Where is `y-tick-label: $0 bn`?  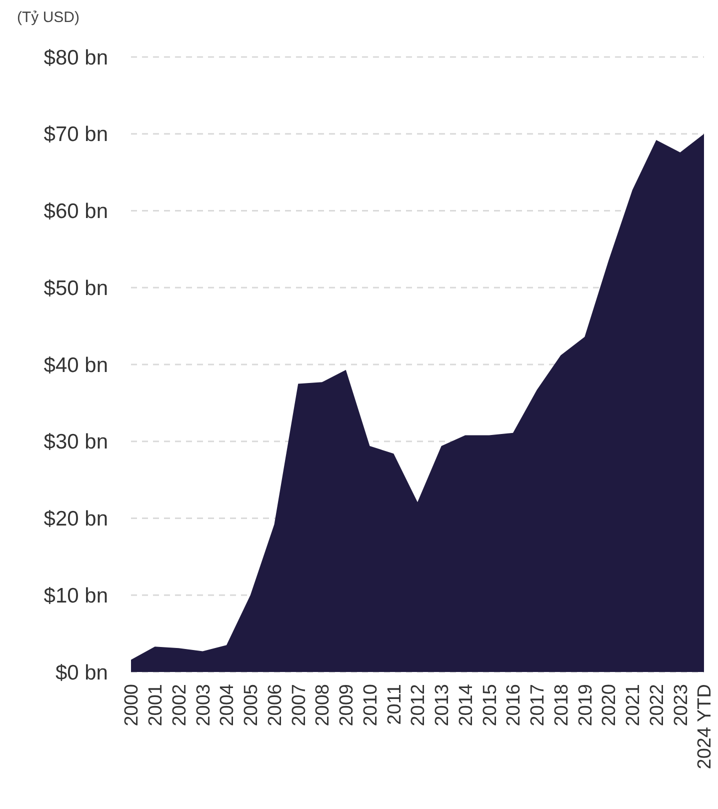 y-tick-label: $0 bn is located at coordinates (81, 672).